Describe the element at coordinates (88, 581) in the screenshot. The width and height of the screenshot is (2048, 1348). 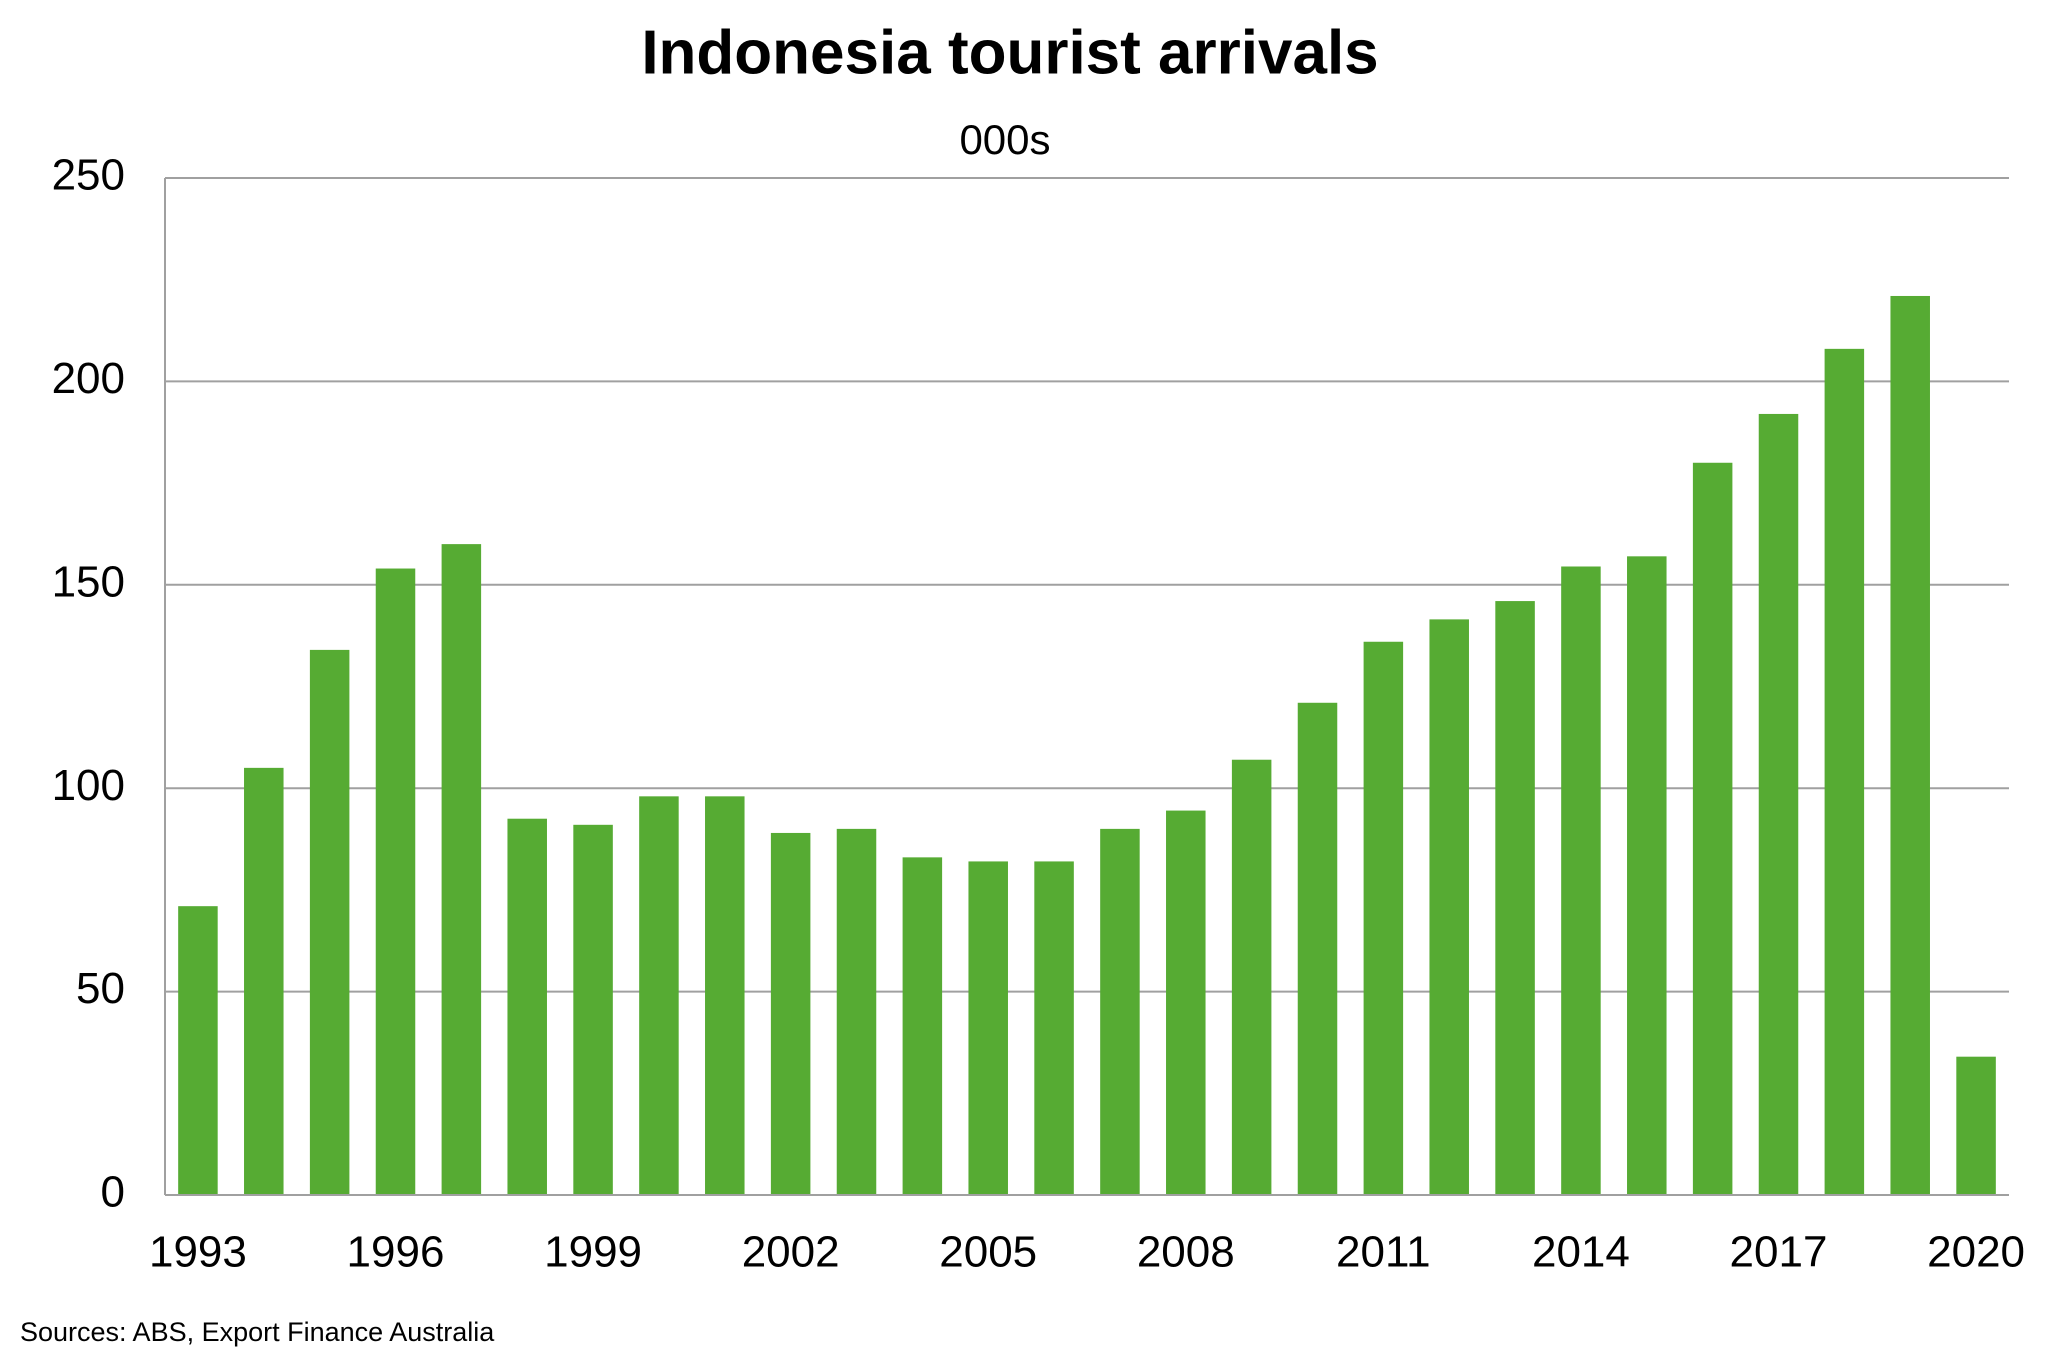
I see `y-tick-label: 150` at that location.